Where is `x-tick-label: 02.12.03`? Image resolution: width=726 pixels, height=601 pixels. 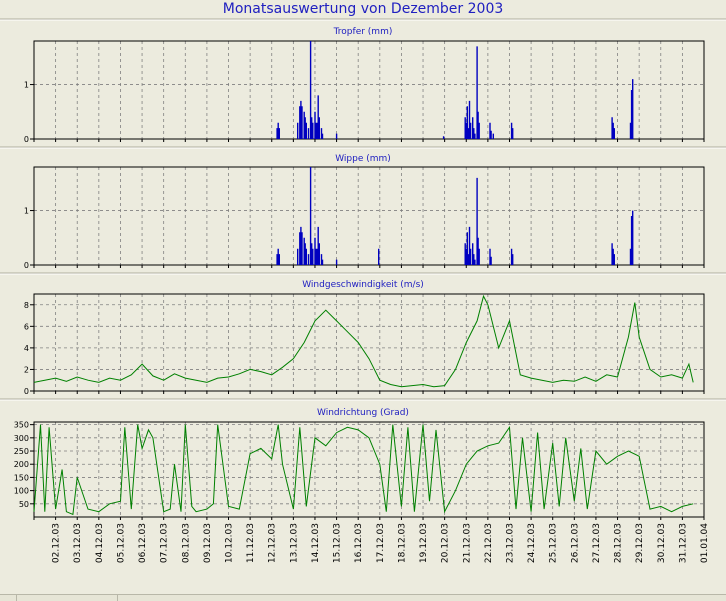 x-tick-label: 02.12.03 is located at coordinates (57, 543).